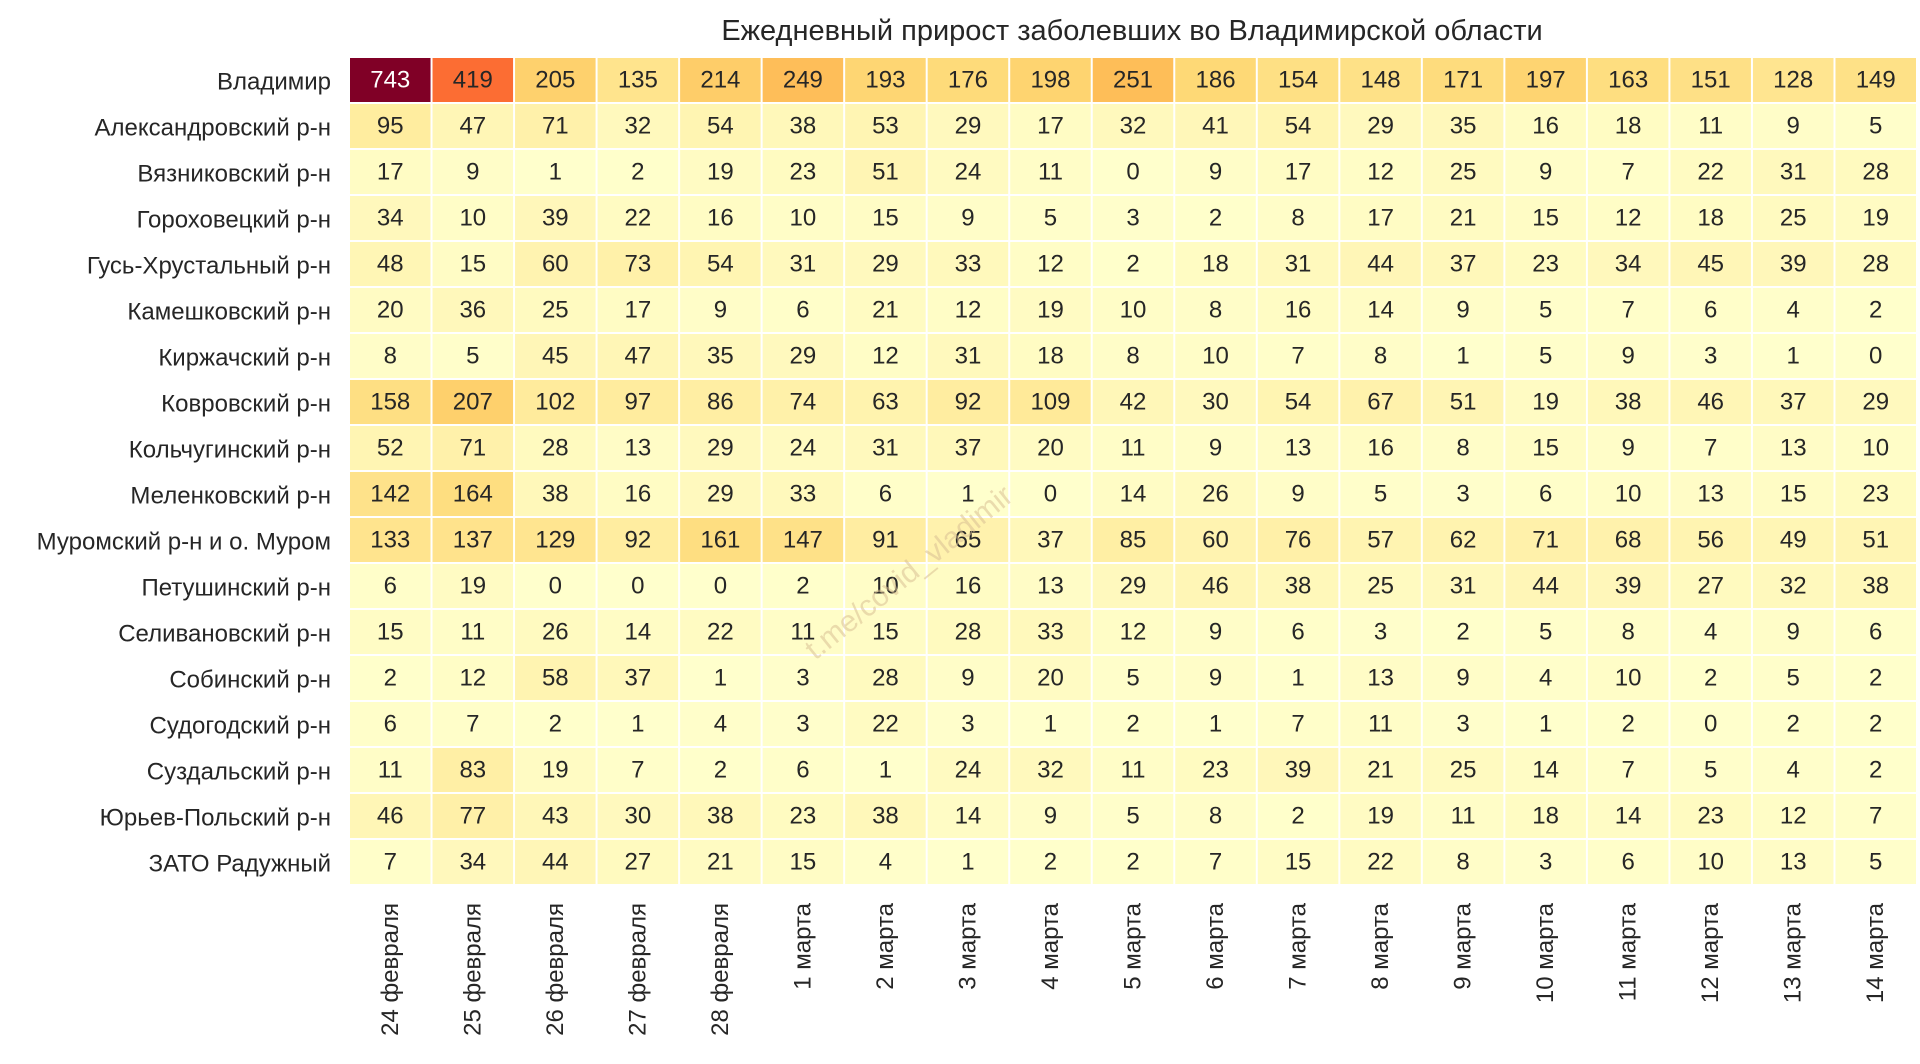  What do you see at coordinates (1050, 448) in the screenshot?
I see `heatmap-value-label: 20` at bounding box center [1050, 448].